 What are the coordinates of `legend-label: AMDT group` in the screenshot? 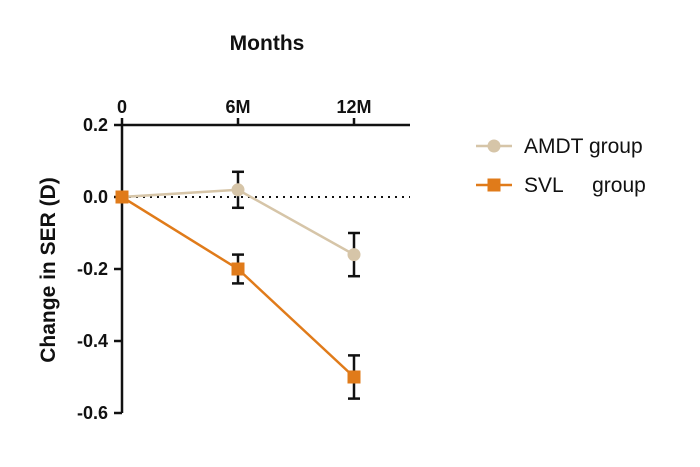 It's located at (583, 146).